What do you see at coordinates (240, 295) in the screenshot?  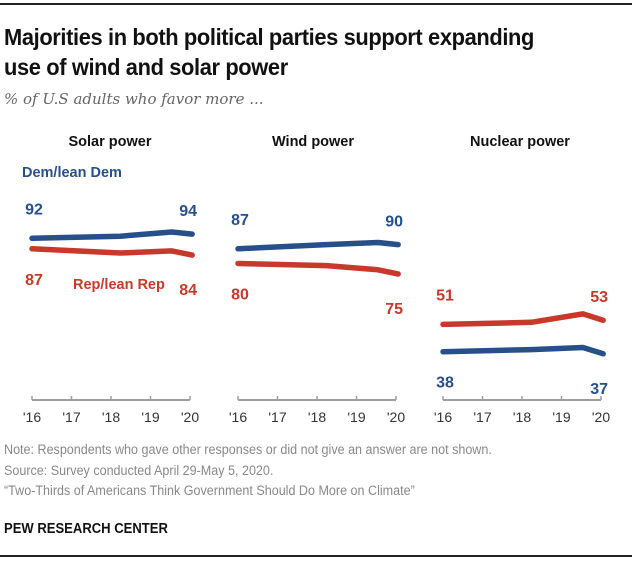 I see `start-value-label: 80` at bounding box center [240, 295].